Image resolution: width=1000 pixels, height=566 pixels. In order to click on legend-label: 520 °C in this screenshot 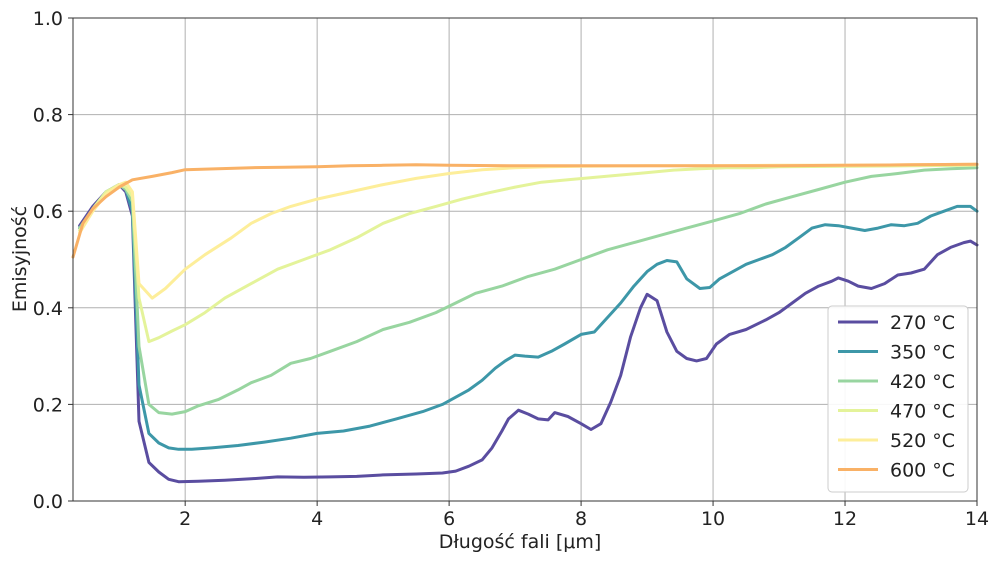, I will do `click(922, 441)`.